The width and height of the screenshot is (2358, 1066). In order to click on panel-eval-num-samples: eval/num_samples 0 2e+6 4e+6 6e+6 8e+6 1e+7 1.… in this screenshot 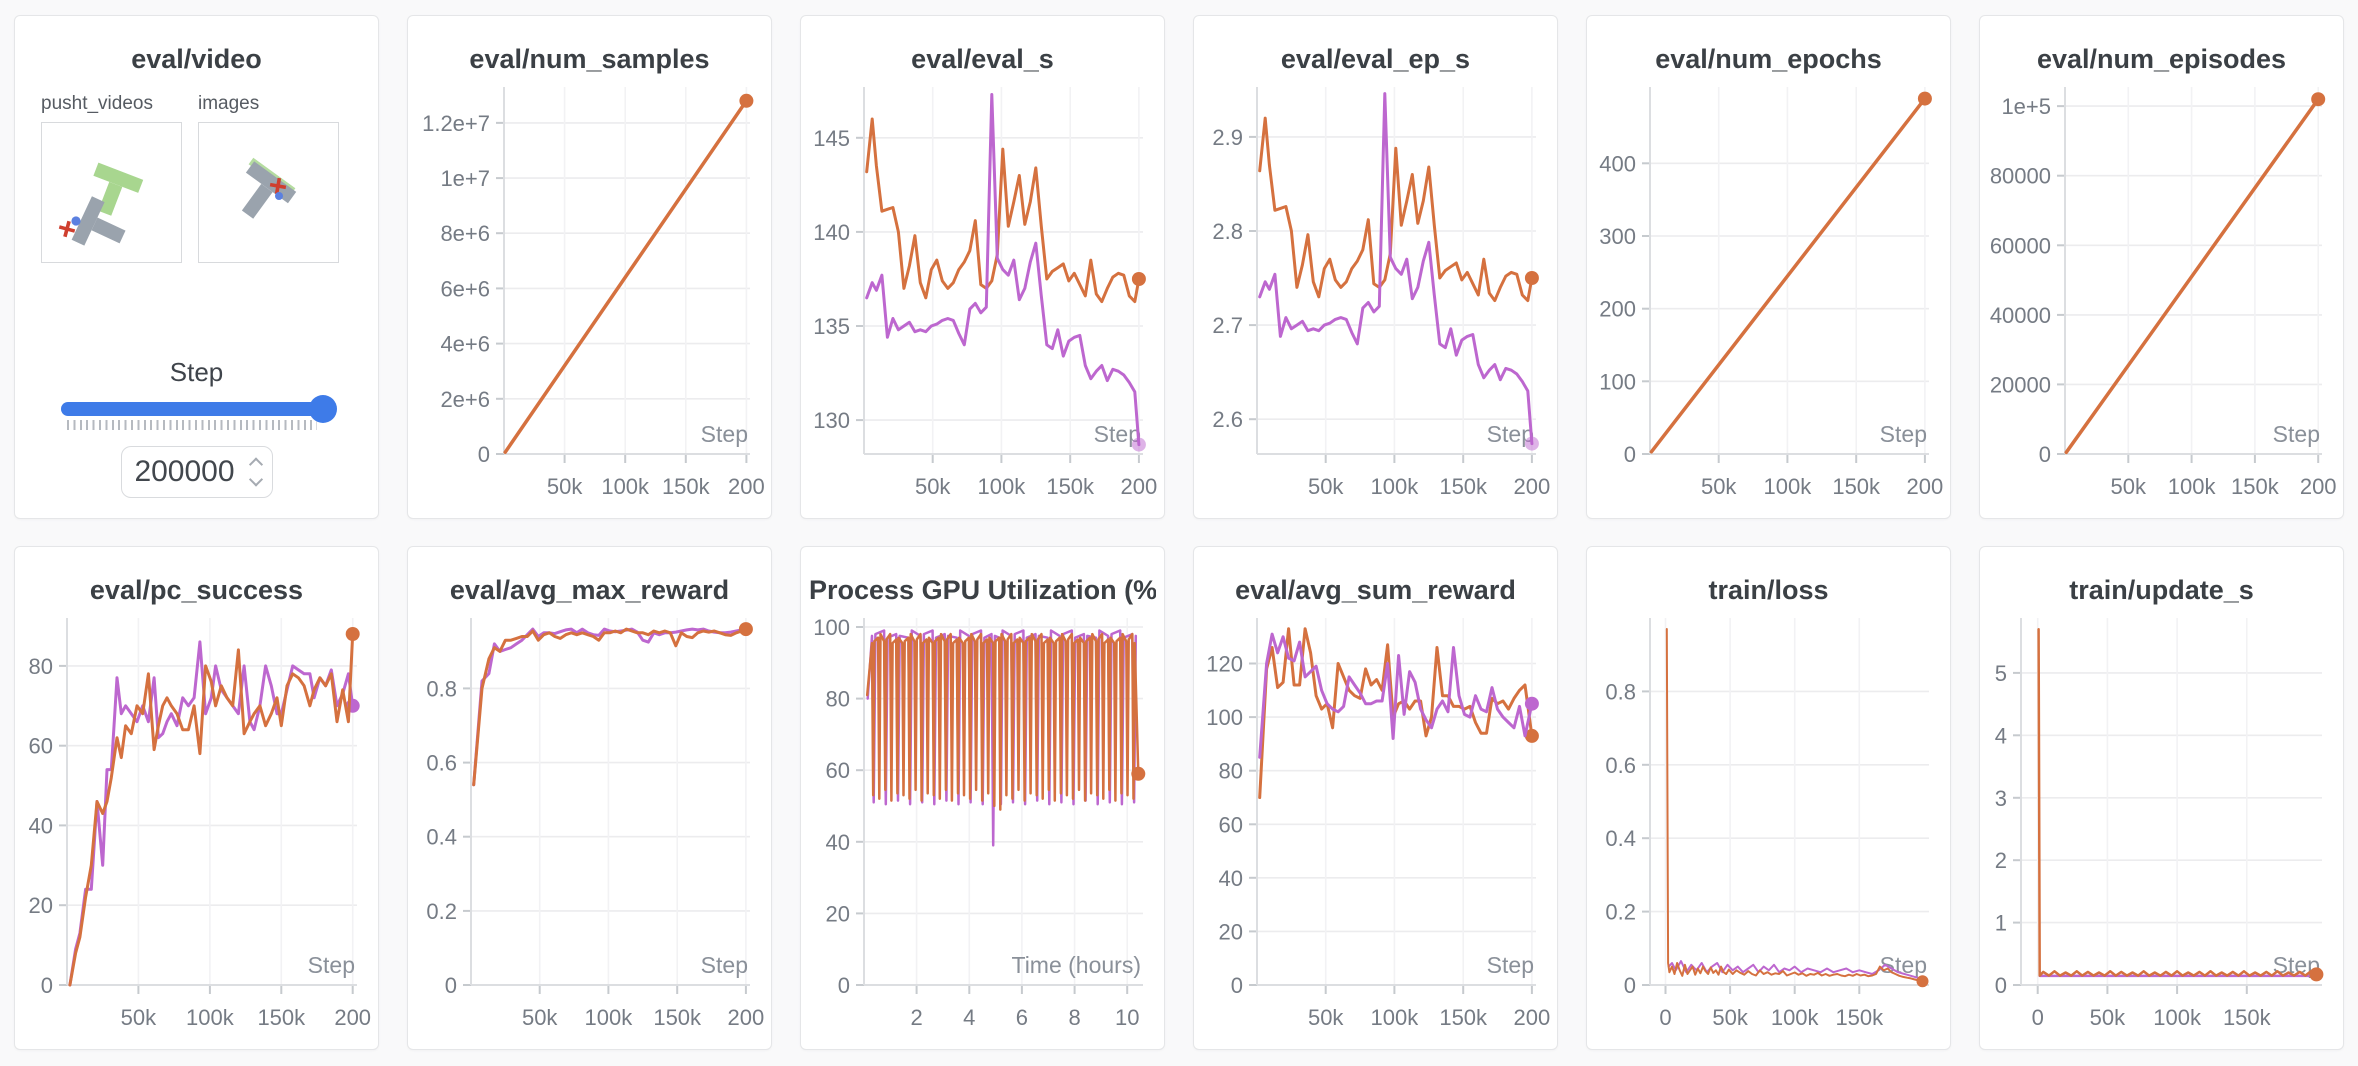, I will do `click(589, 267)`.